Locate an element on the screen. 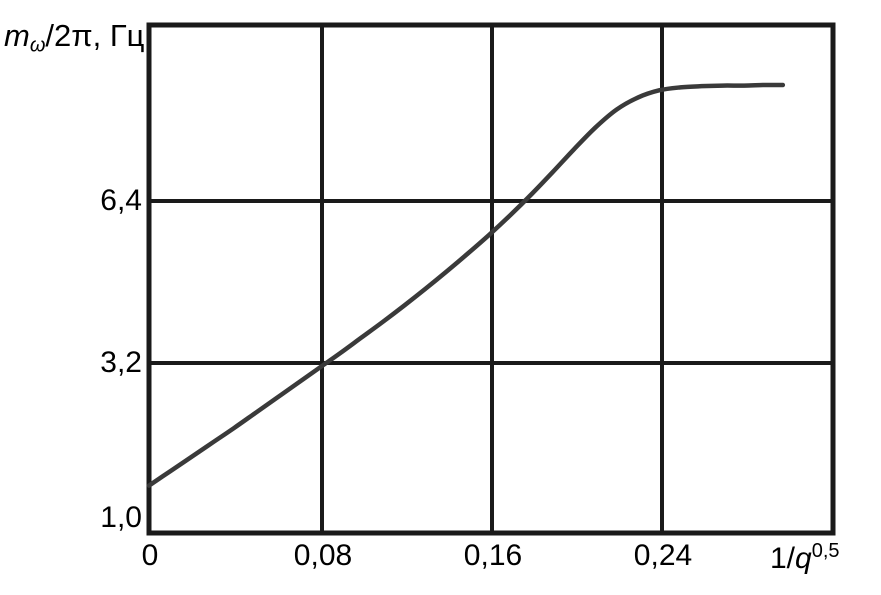  y-tick-label-3-2: 3,2 is located at coordinates (121, 362).